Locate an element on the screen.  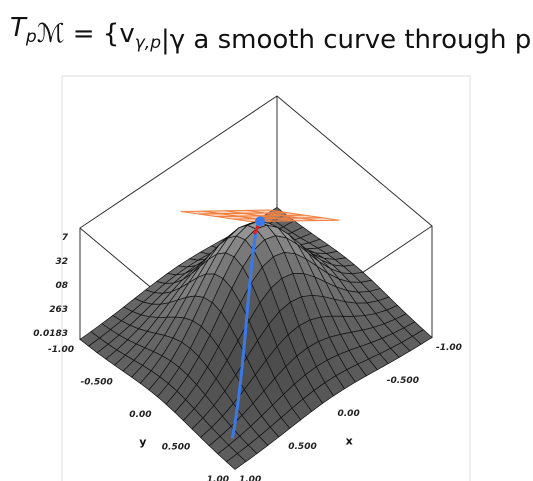
y-tick-label: -1.00 is located at coordinates (61, 350).